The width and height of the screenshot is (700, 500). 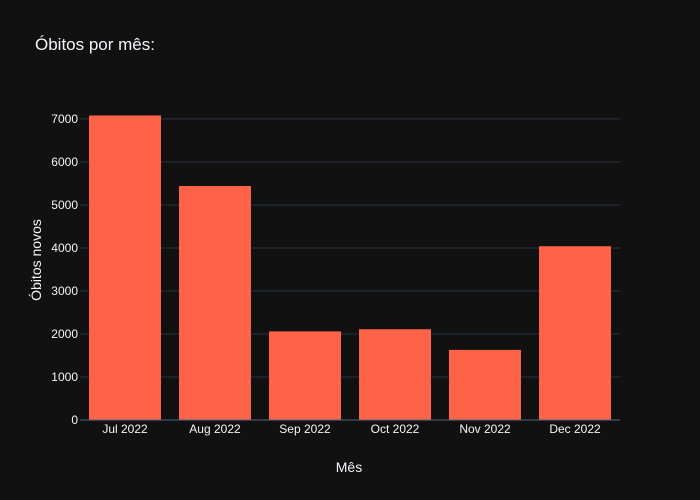 What do you see at coordinates (395, 374) in the screenshot?
I see `bar-oct-2022` at bounding box center [395, 374].